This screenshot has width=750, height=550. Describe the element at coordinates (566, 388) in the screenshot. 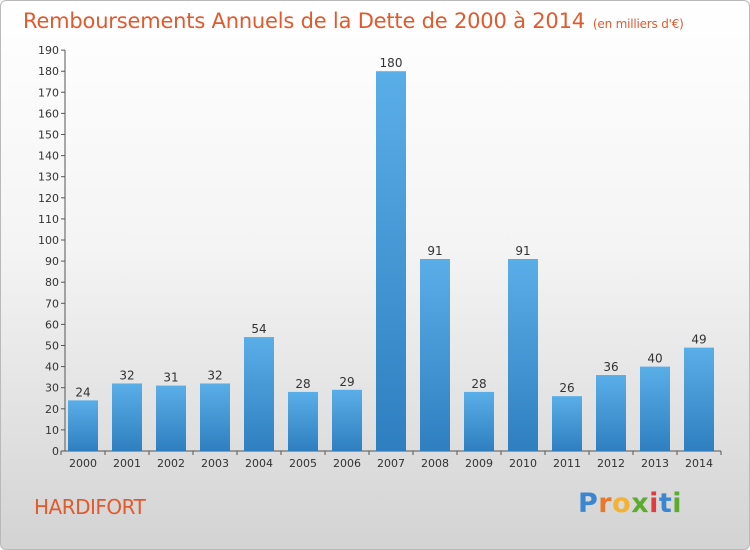

I see `bar-value-label: 26` at that location.